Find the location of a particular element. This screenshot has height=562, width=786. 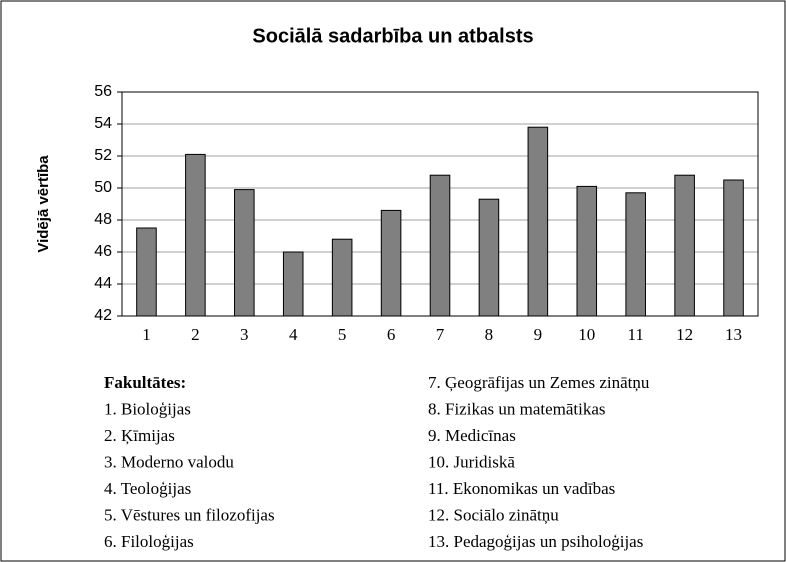

x-tick-label: 1 is located at coordinates (146, 334).